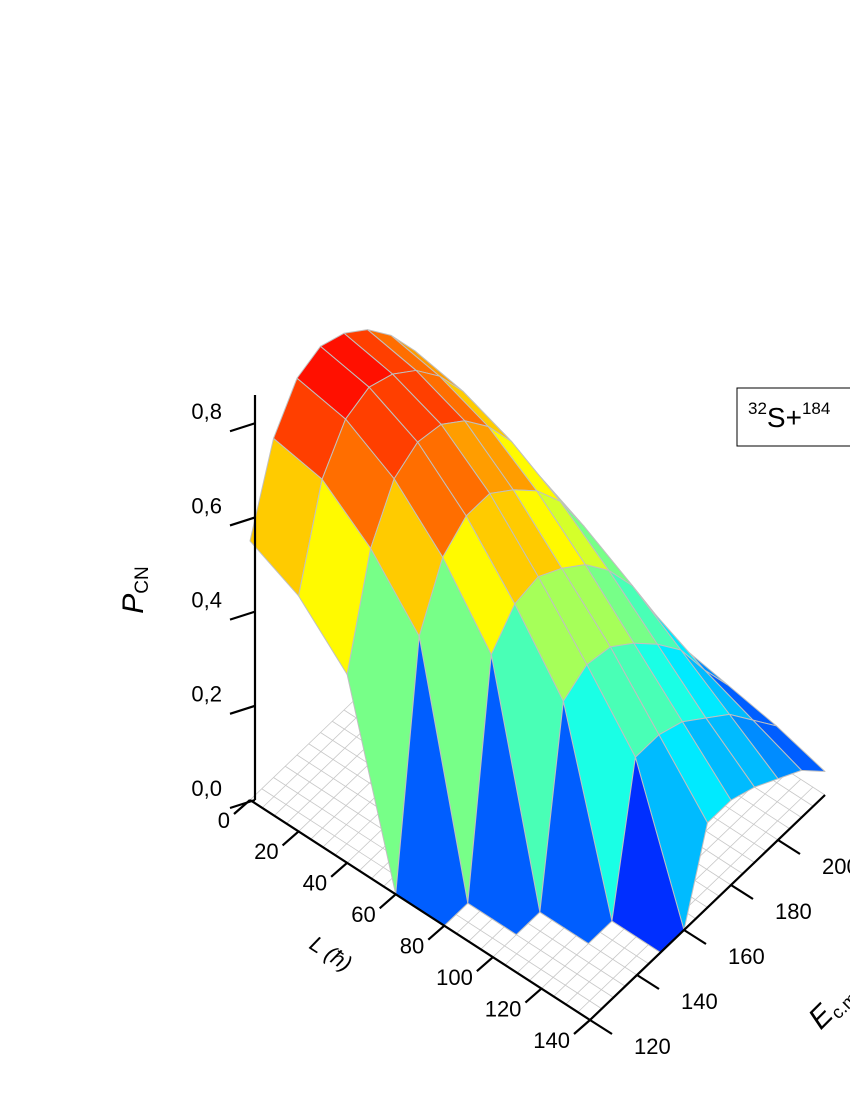  Describe the element at coordinates (454, 977) in the screenshot. I see `x-tick-label: 100` at that location.